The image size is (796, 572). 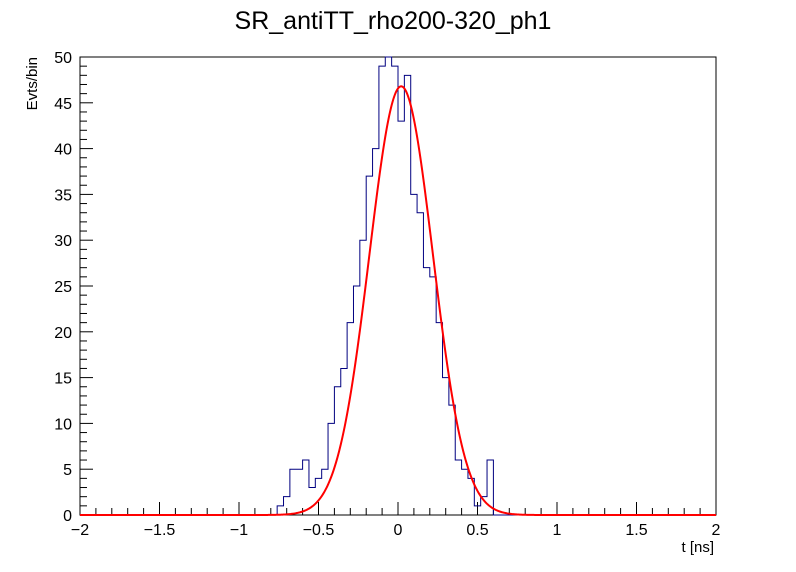 What do you see at coordinates (67, 516) in the screenshot?
I see `y-tick-label: 0` at bounding box center [67, 516].